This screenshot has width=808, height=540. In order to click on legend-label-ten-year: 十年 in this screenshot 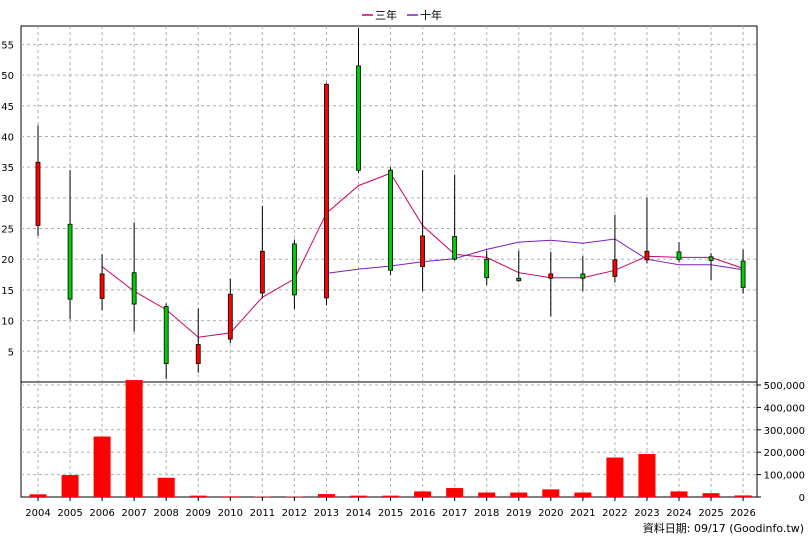, I will do `click(431, 15)`.